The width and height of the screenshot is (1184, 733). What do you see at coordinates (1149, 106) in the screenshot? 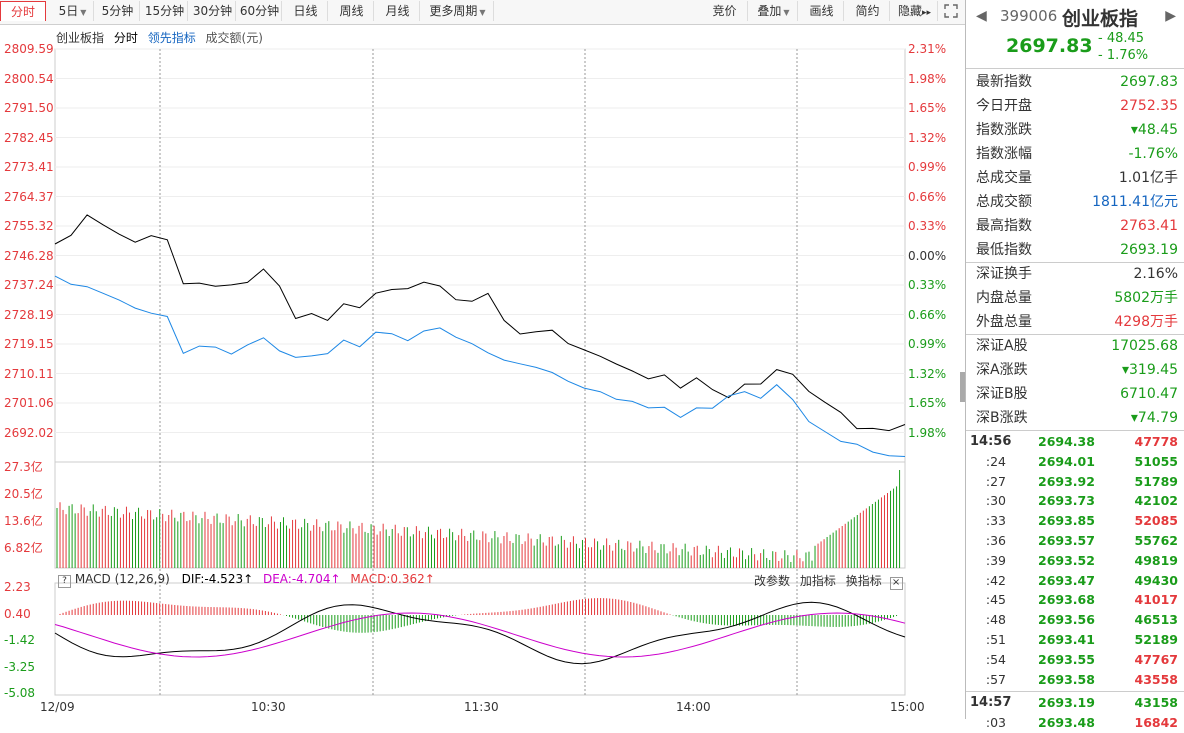
I see `stat-value: 2752.35` at bounding box center [1149, 106].